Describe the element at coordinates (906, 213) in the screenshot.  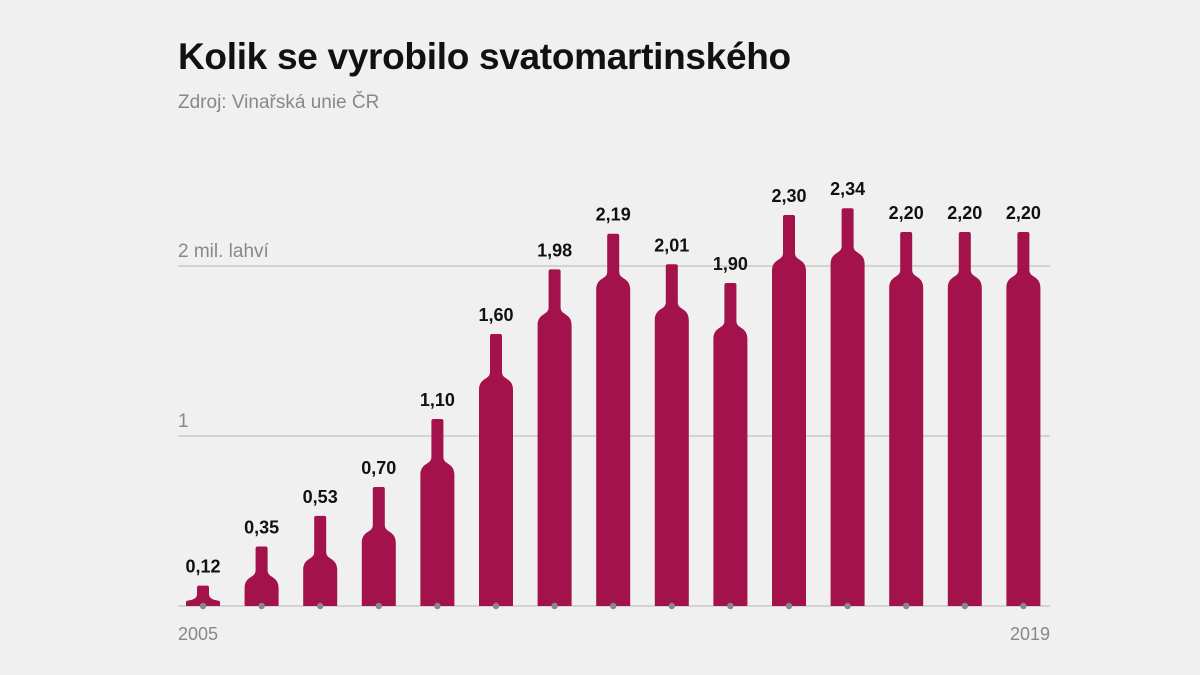
I see `value-label-2017: 2,20` at that location.